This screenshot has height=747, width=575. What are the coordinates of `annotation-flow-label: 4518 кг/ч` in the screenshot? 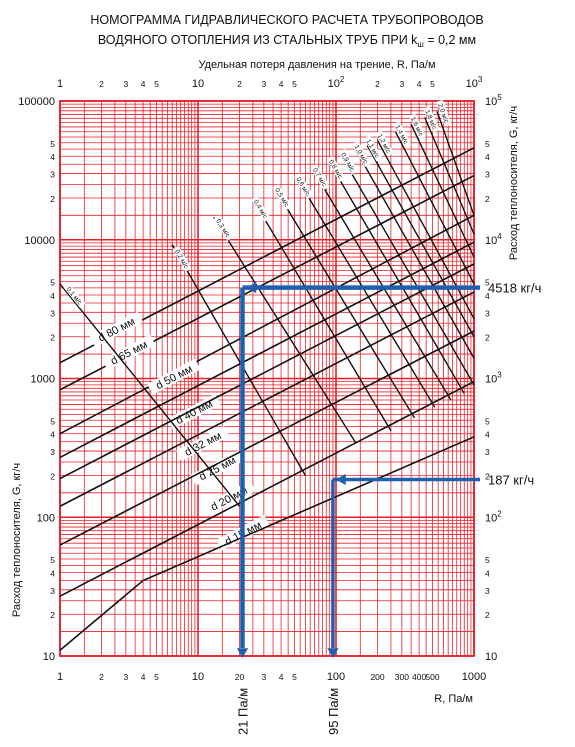 It's located at (514, 288).